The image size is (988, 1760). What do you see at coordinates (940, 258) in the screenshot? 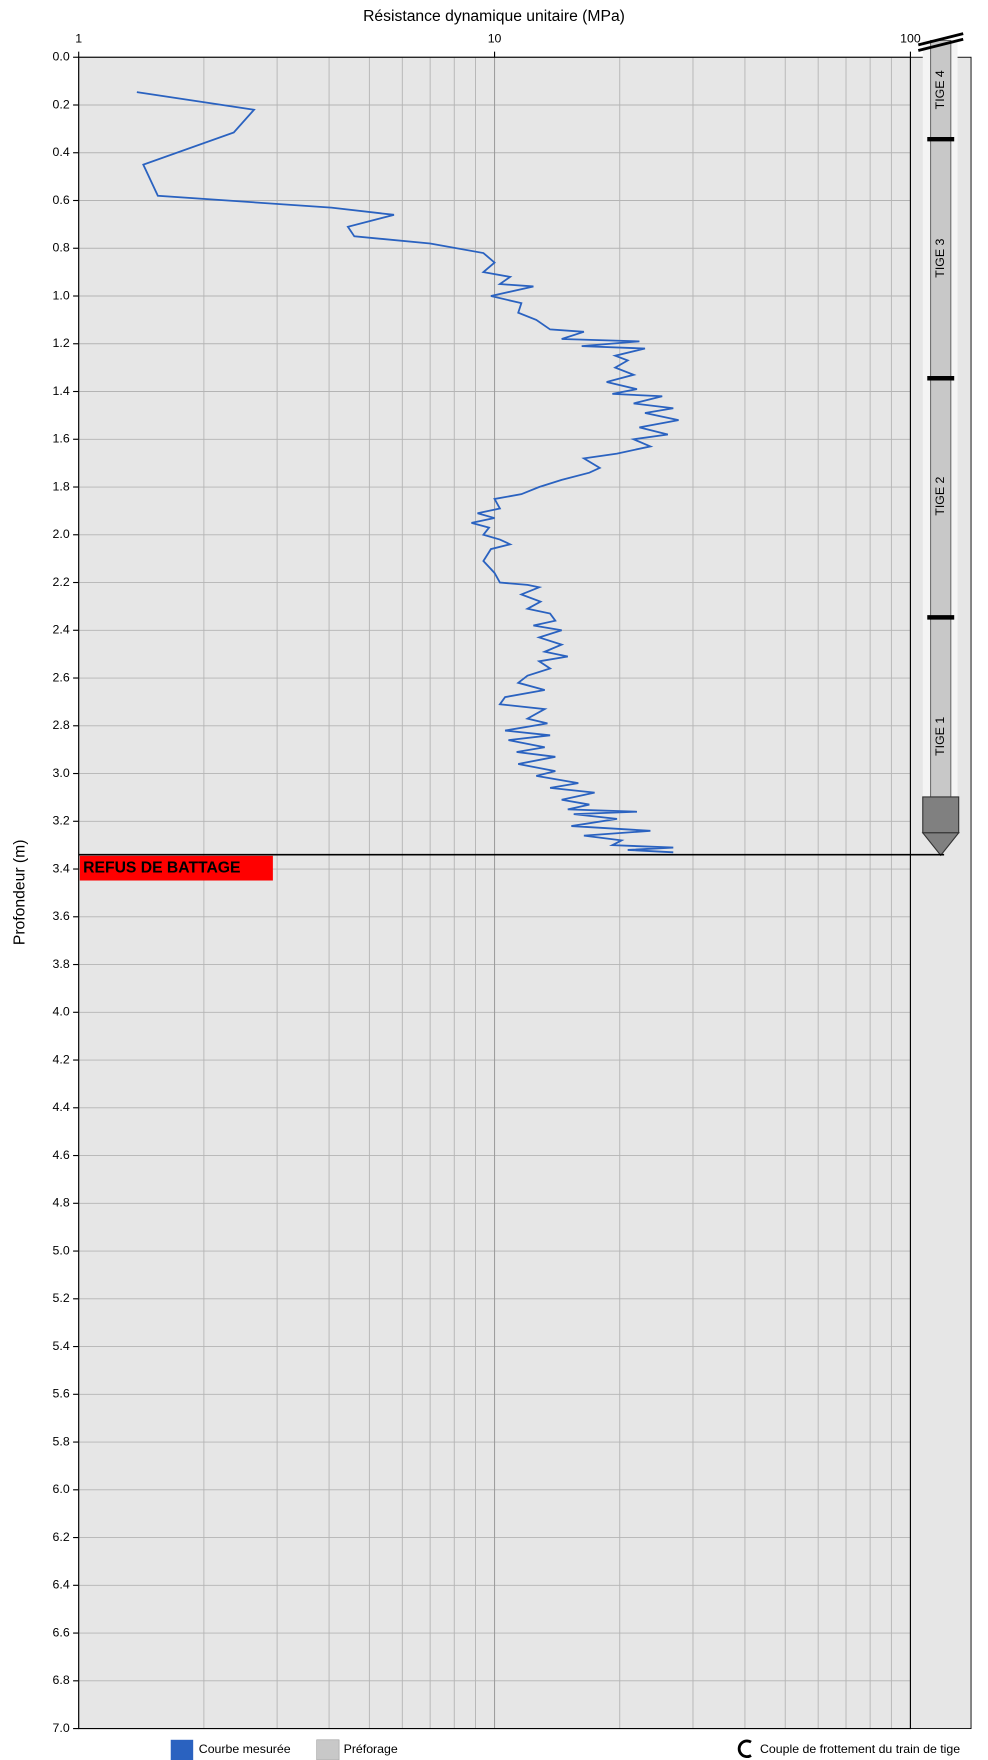
I see `rod-label: TIGE 3` at bounding box center [940, 258].